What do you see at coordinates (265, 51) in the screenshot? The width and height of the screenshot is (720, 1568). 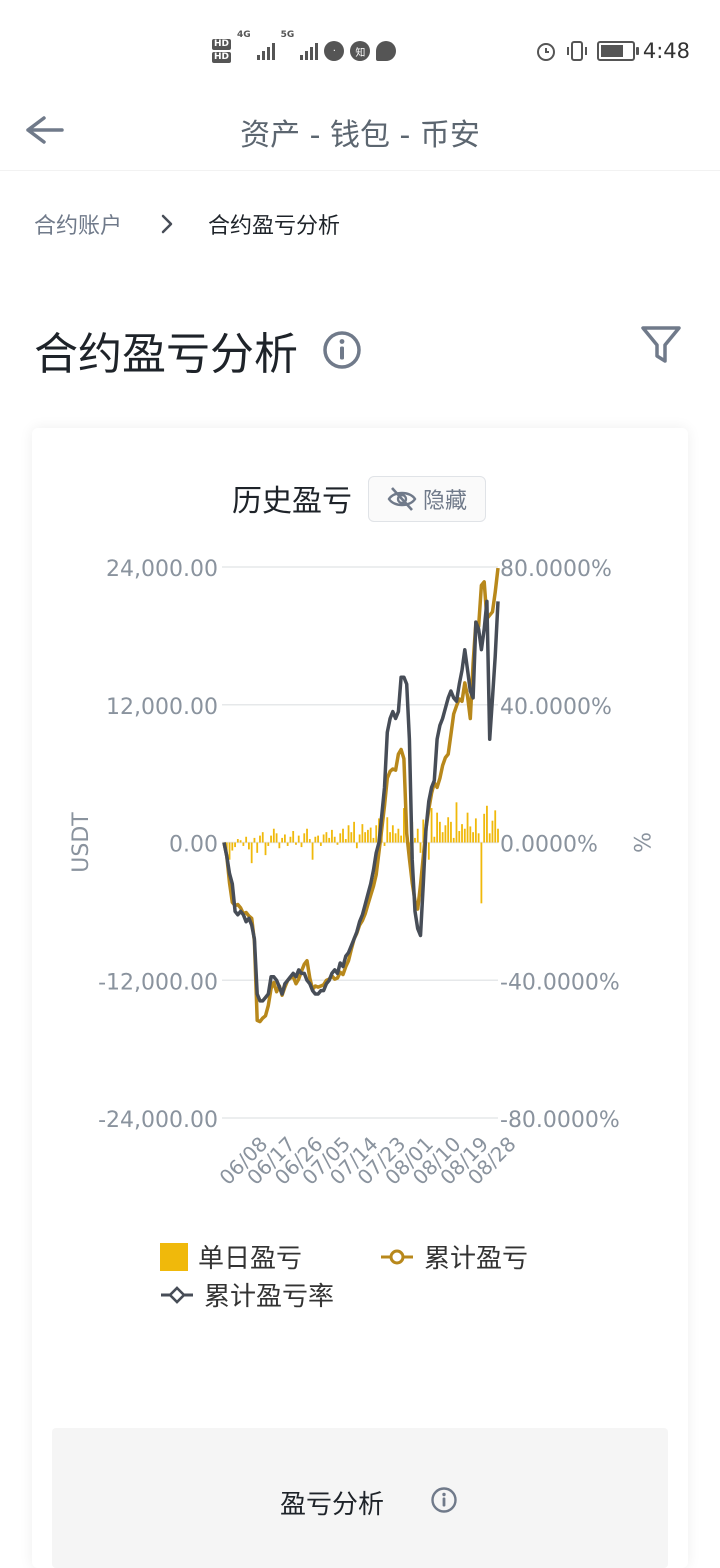 I see `signal-icon` at bounding box center [265, 51].